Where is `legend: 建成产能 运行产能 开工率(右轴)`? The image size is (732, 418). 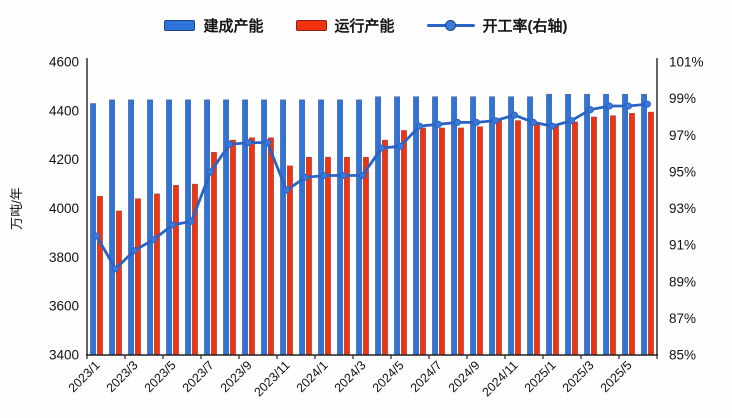
legend: 建成产能 运行产能 开工率(右轴) is located at coordinates (366, 25).